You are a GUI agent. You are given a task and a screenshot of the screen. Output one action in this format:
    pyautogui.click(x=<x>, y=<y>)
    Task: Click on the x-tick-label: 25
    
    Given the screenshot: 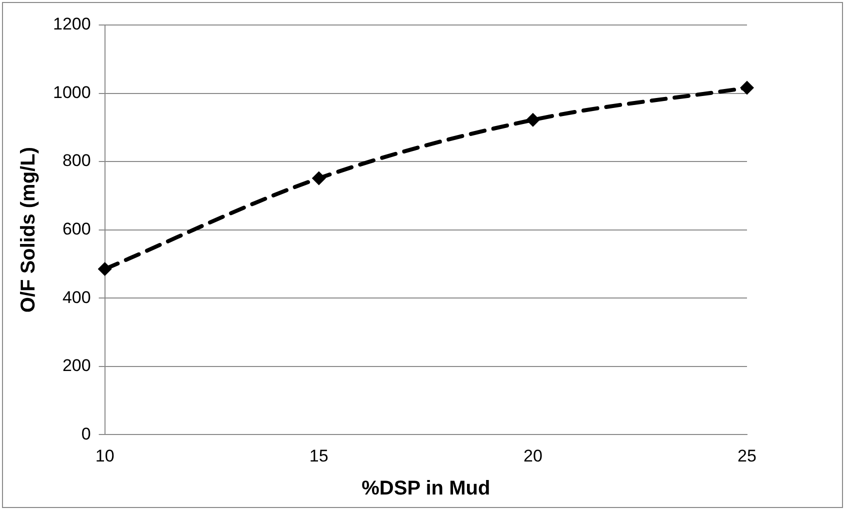 What is the action you would take?
    pyautogui.click(x=747, y=456)
    